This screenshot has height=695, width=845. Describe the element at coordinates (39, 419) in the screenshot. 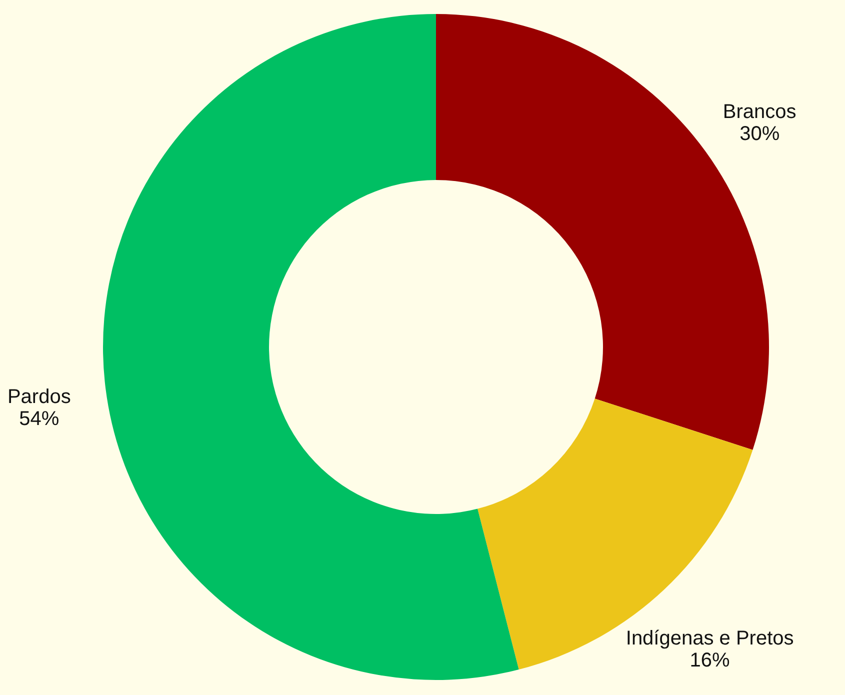

I see `data-label: 54%` at that location.